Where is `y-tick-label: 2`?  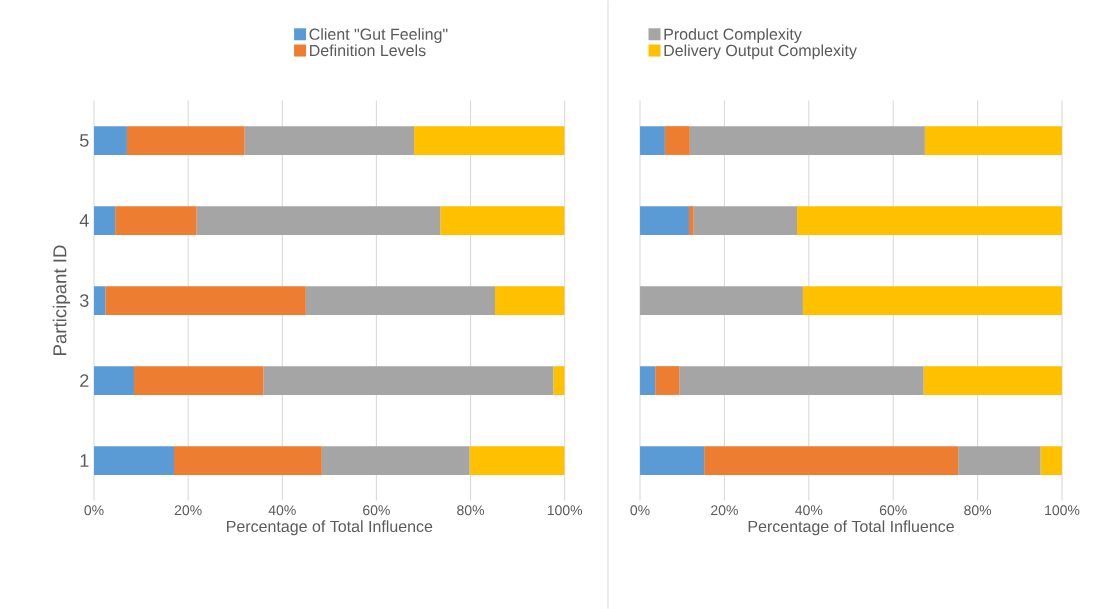
y-tick-label: 2 is located at coordinates (84, 380).